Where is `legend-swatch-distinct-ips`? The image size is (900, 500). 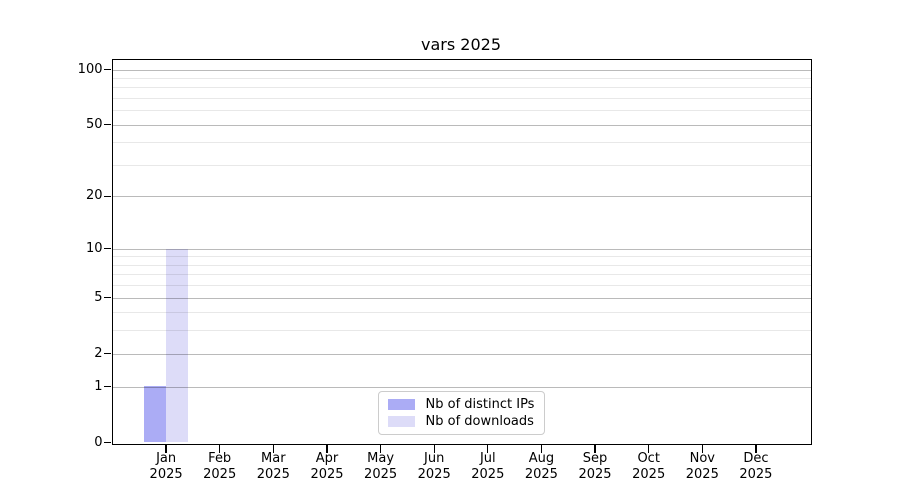
legend-swatch-distinct-ips is located at coordinates (401, 404).